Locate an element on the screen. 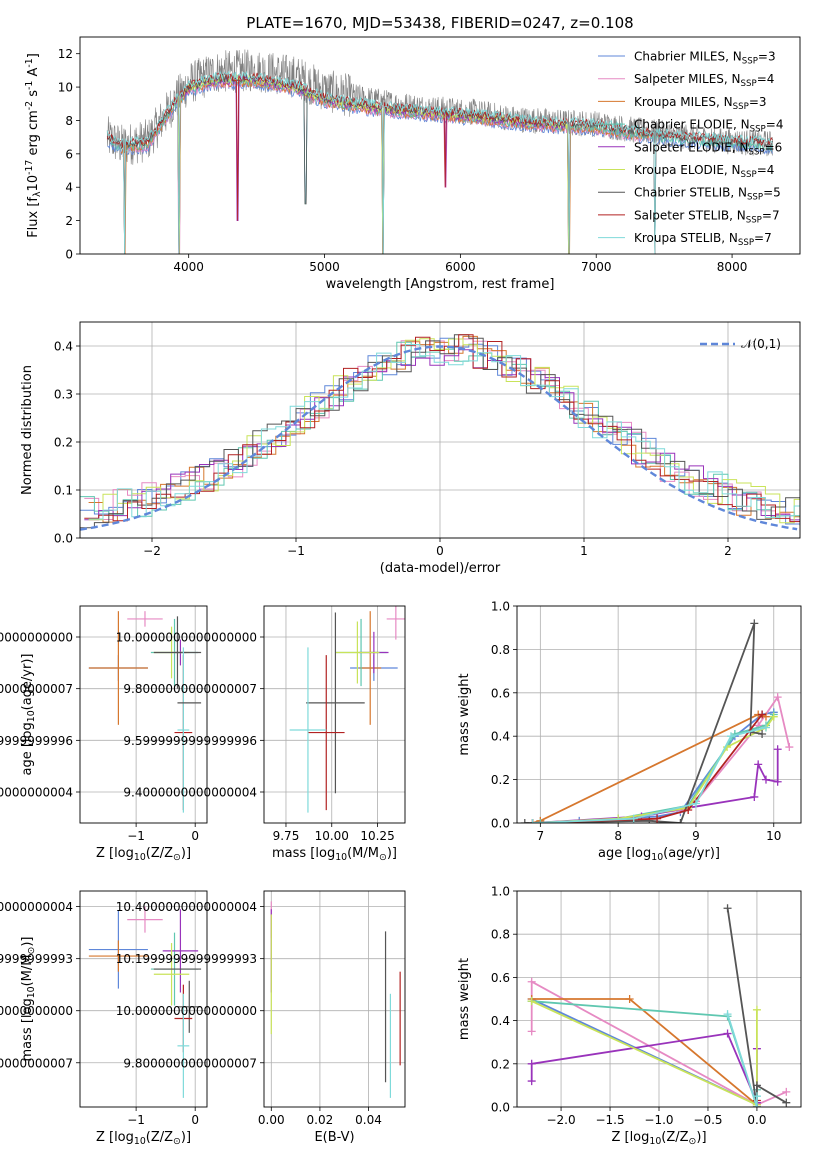  x-tick-label: 8000 is located at coordinates (732, 267).